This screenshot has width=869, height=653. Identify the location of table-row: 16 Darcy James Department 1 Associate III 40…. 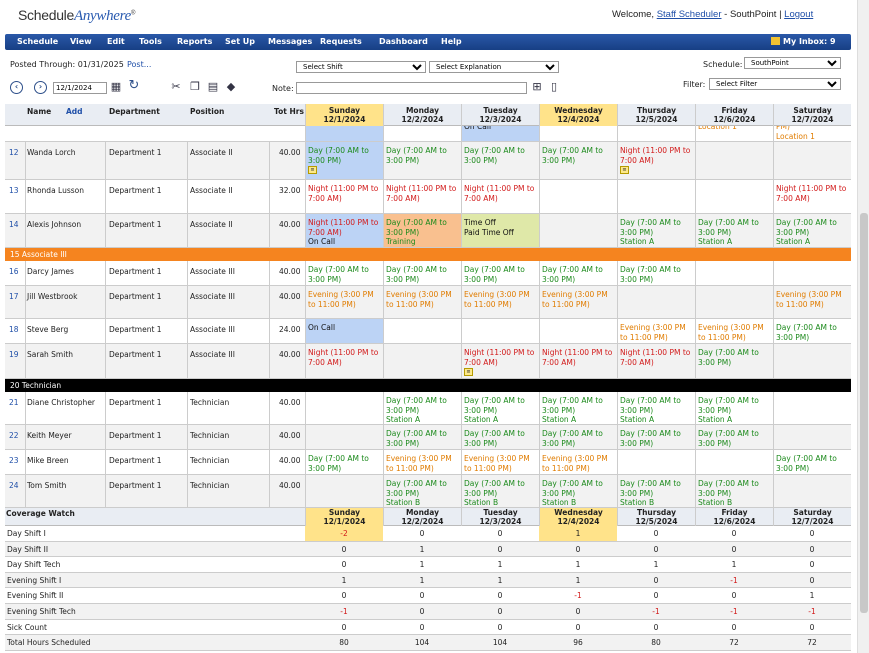
(428, 273).